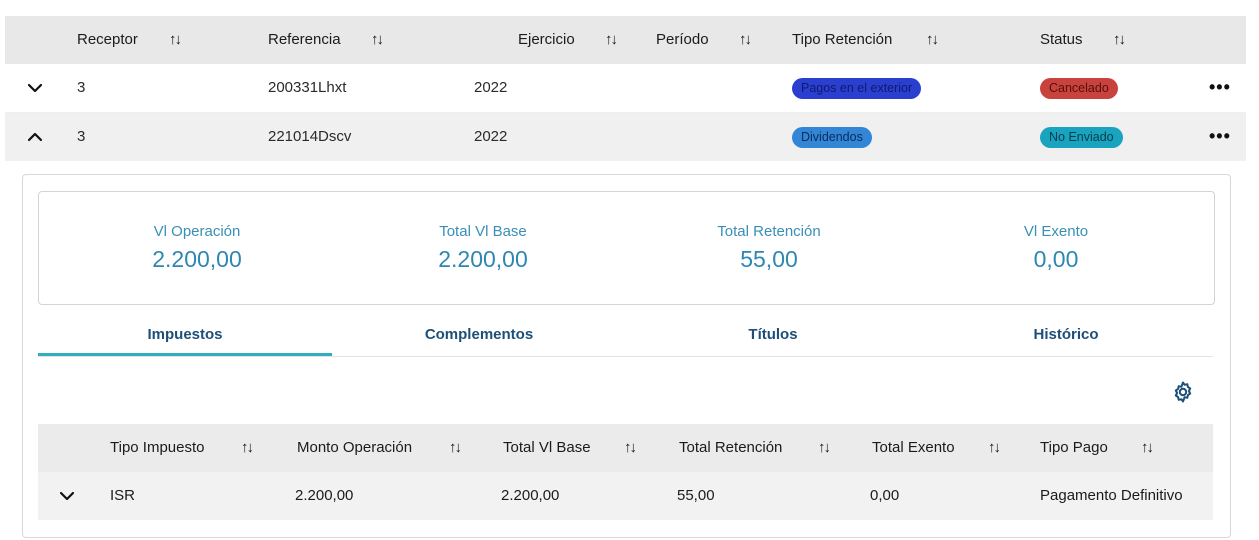  Describe the element at coordinates (1183, 392) in the screenshot. I see `gear-icon` at that location.